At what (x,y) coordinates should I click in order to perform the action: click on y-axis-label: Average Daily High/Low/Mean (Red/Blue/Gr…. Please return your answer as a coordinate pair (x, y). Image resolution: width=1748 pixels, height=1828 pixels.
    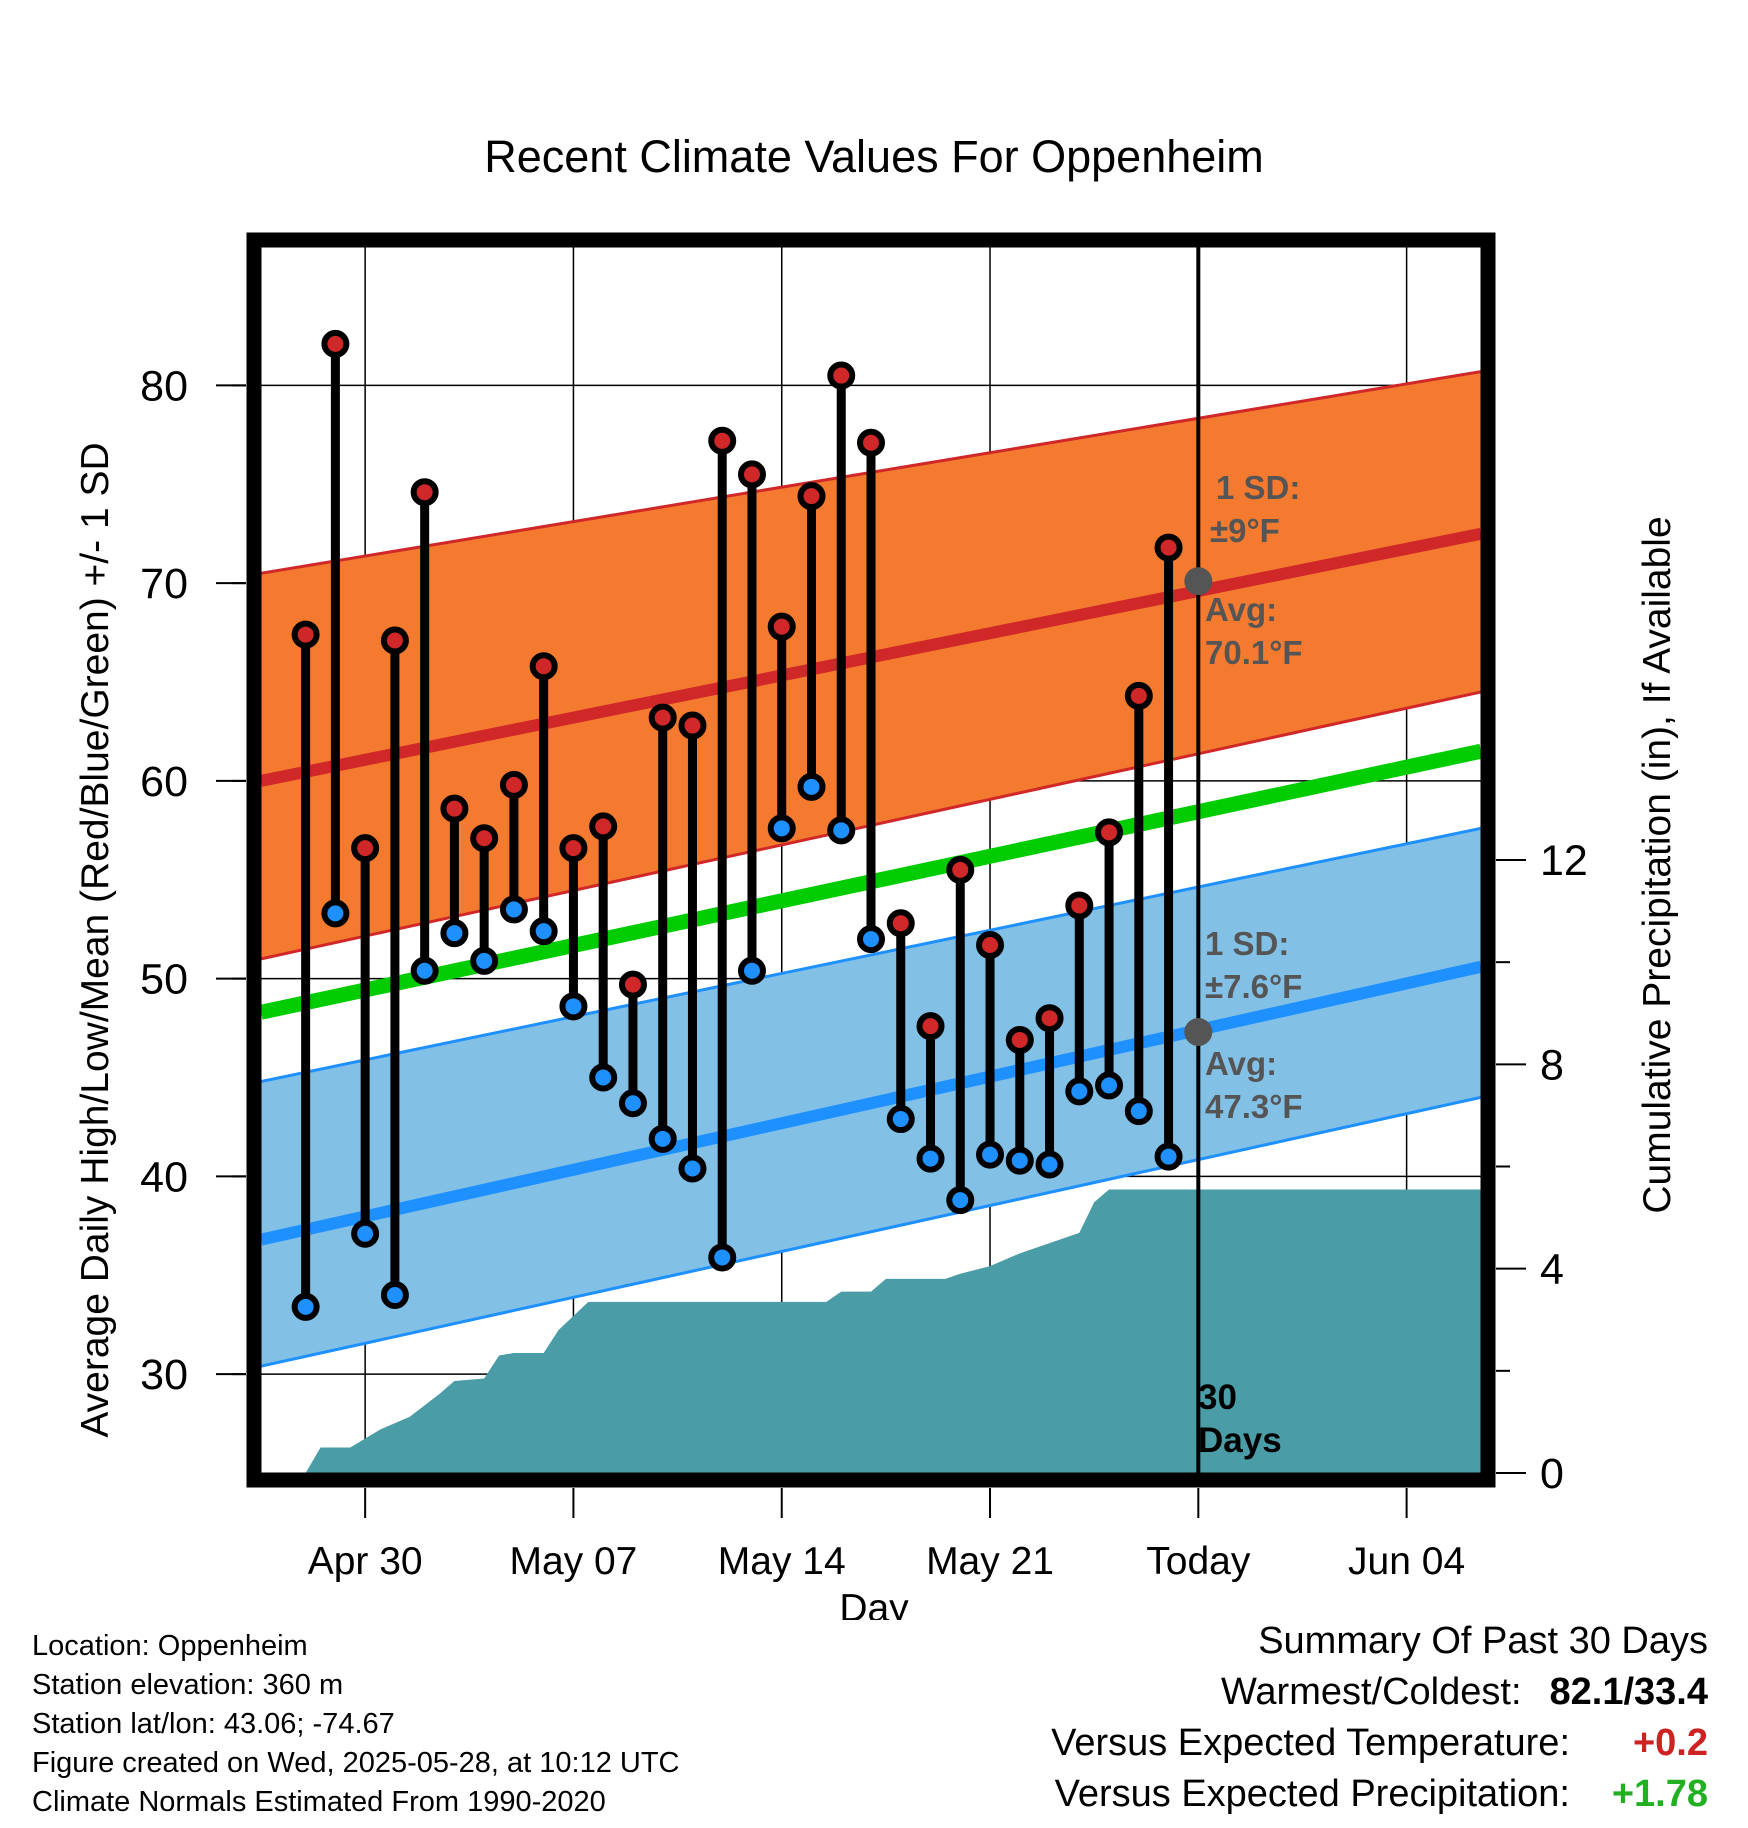
    Looking at the image, I should click on (95, 939).